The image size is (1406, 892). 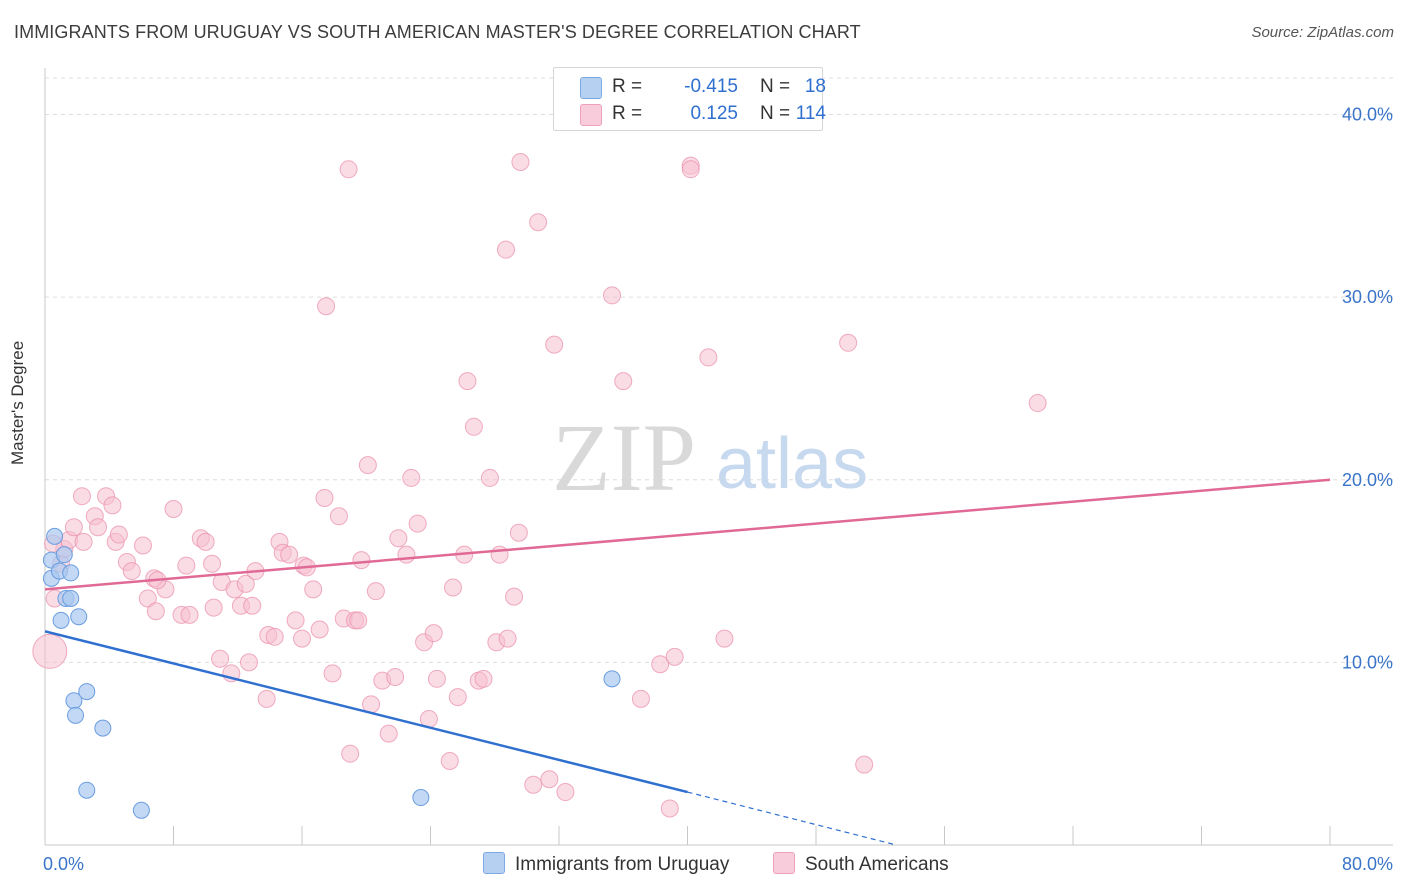 What do you see at coordinates (714, 113) in the screenshot?
I see `legend-r-value: 0.125` at bounding box center [714, 113].